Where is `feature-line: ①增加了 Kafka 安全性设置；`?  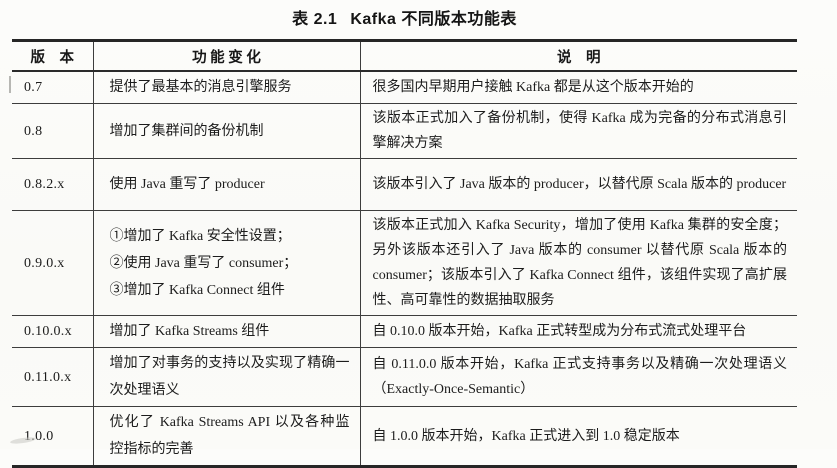 feature-line: ①增加了 Kafka 安全性设置； is located at coordinates (200, 236).